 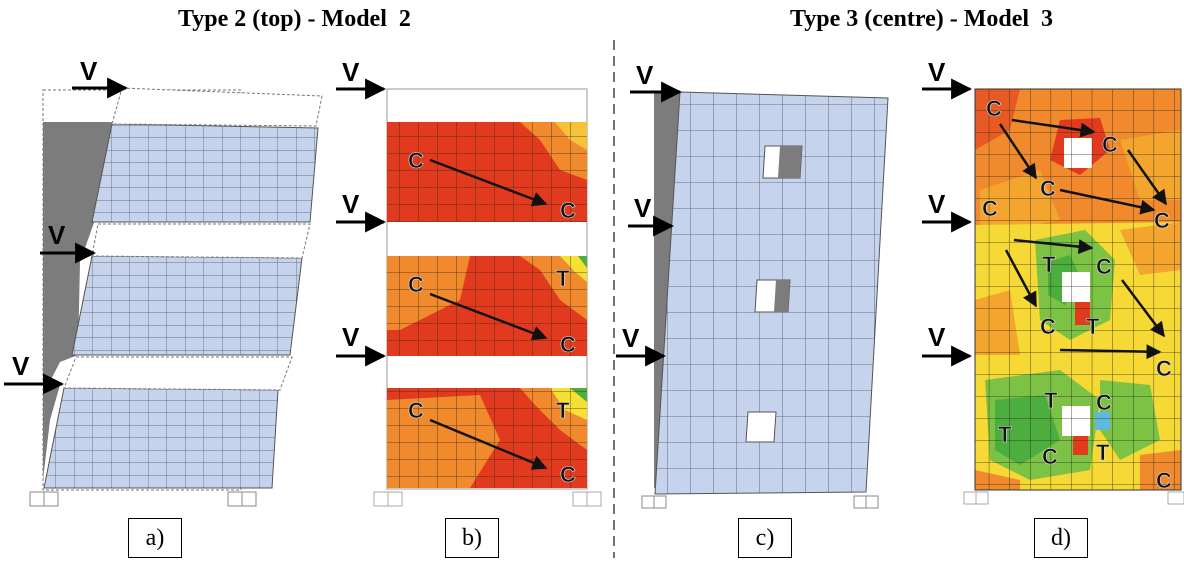 I want to click on panel-d-stress-map, so click(x=1073, y=296).